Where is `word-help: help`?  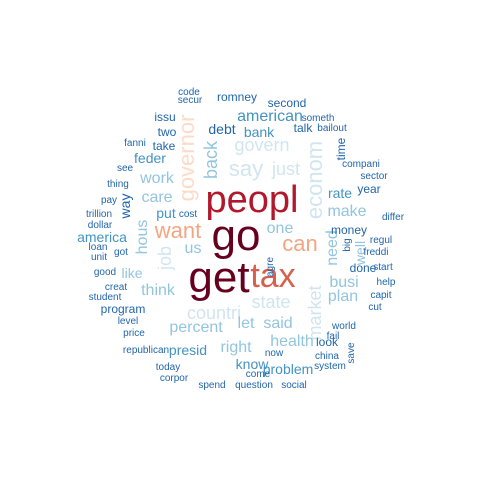 word-help: help is located at coordinates (386, 282).